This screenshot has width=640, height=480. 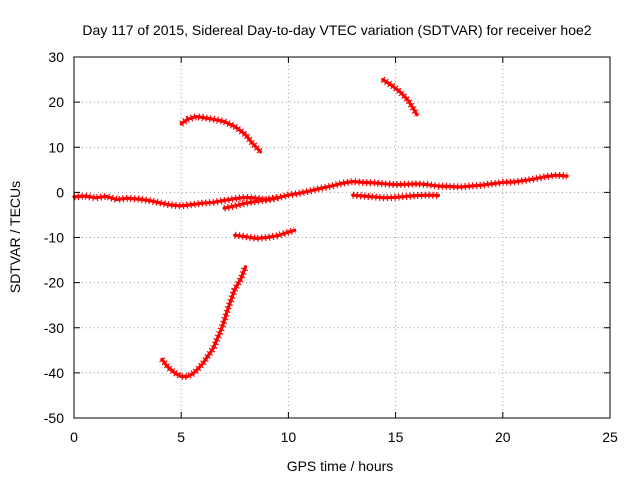 What do you see at coordinates (54, 283) in the screenshot?
I see `y-tick-label: -20` at bounding box center [54, 283].